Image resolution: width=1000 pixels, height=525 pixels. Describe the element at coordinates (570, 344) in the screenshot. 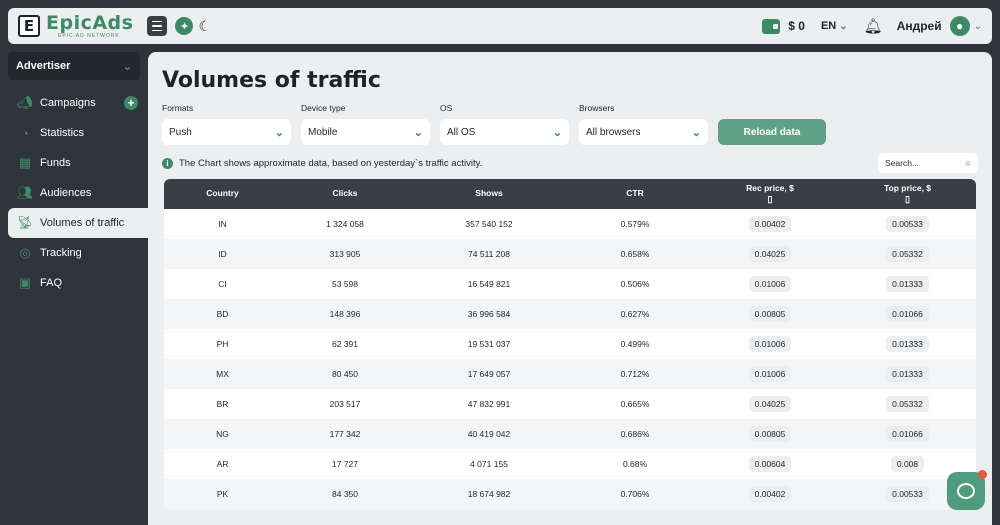

I see `table-row: PH 62 391 19 531 037 0.499% 0.01006 0.01333` at that location.